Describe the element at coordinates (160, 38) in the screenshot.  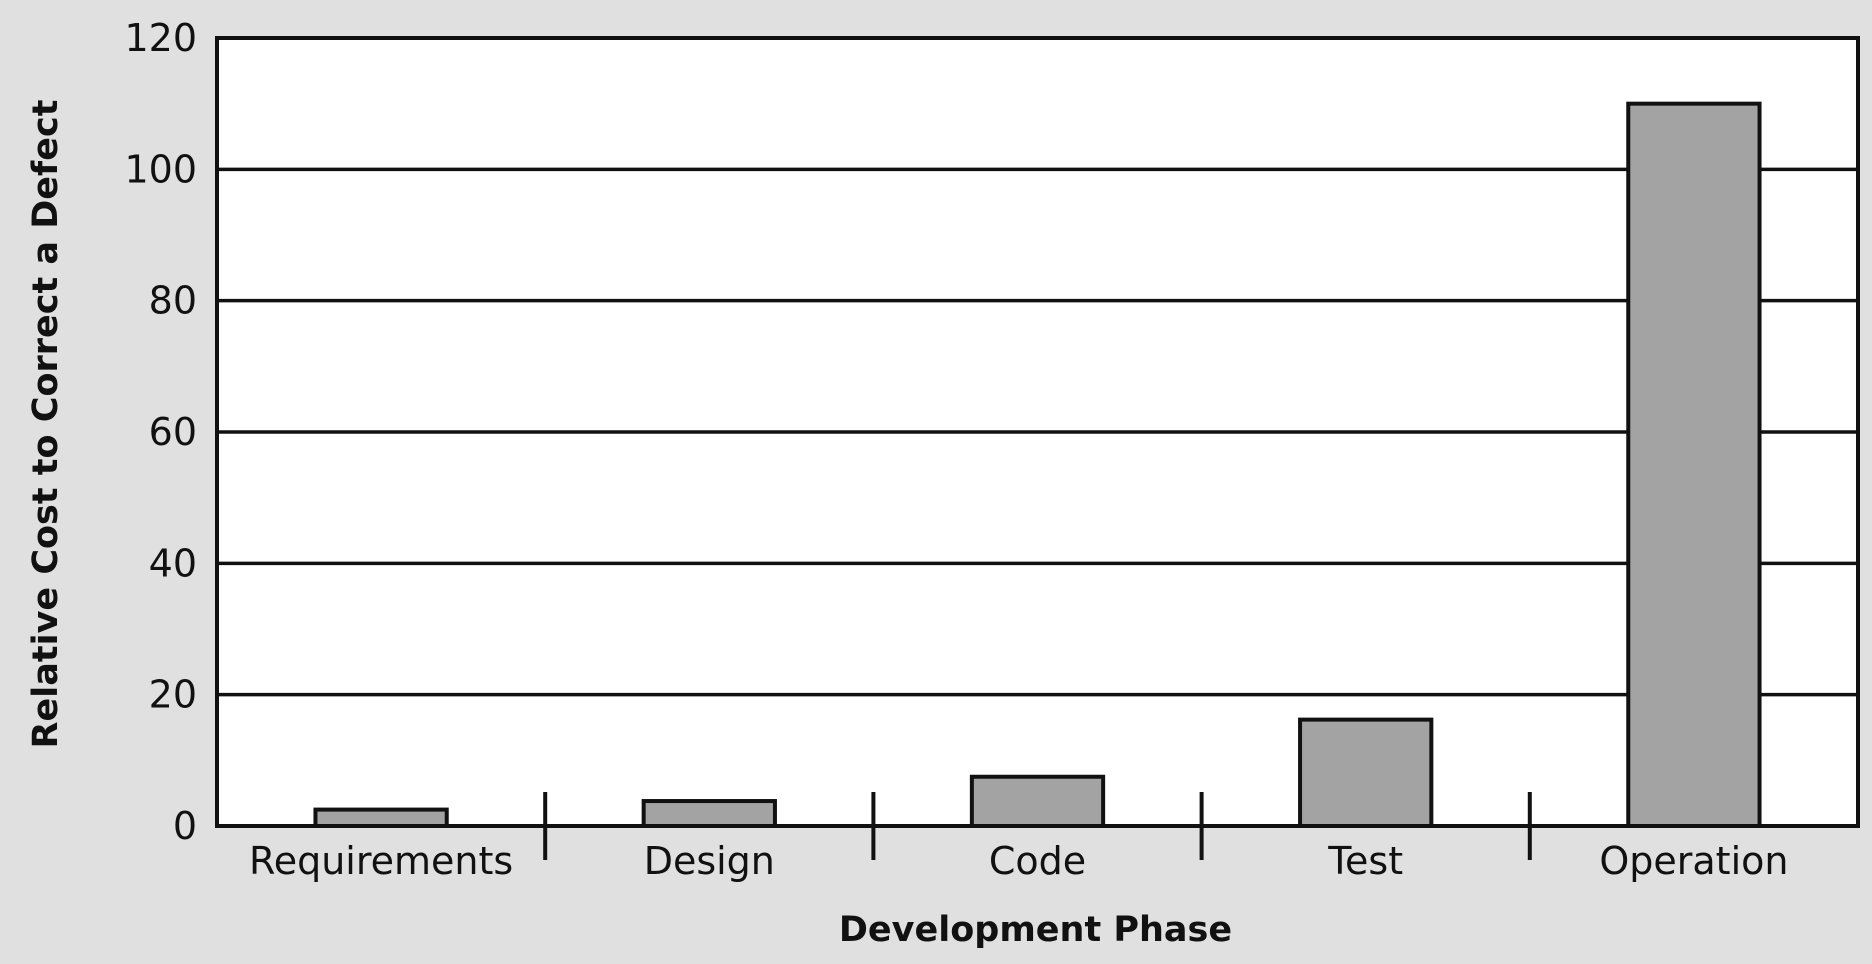
I see `y-tick-label: 120` at that location.